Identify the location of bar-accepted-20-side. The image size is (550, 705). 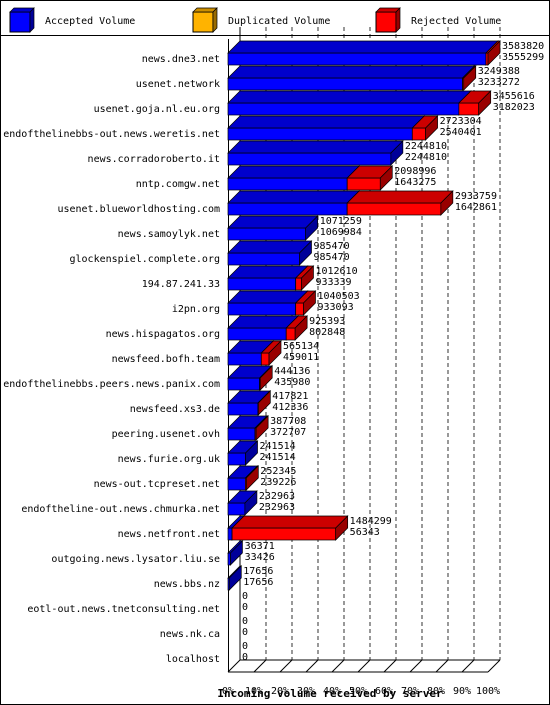
(236, 553).